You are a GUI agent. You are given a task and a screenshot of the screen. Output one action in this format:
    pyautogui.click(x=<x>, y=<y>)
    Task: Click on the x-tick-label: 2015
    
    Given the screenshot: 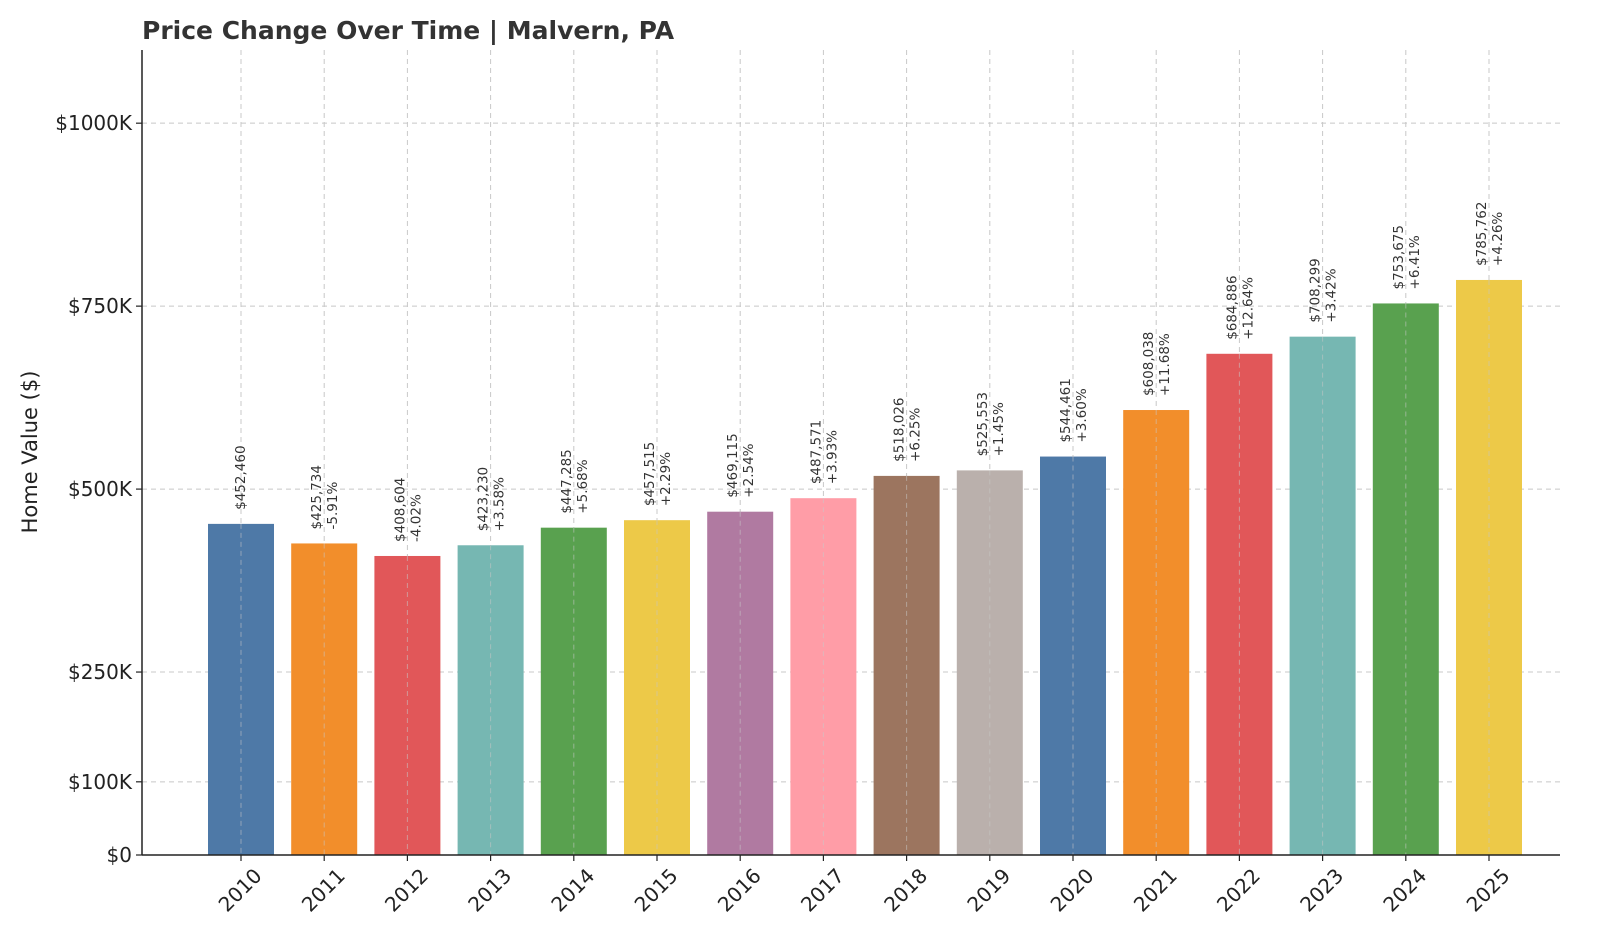 What is the action you would take?
    pyautogui.click(x=656, y=890)
    